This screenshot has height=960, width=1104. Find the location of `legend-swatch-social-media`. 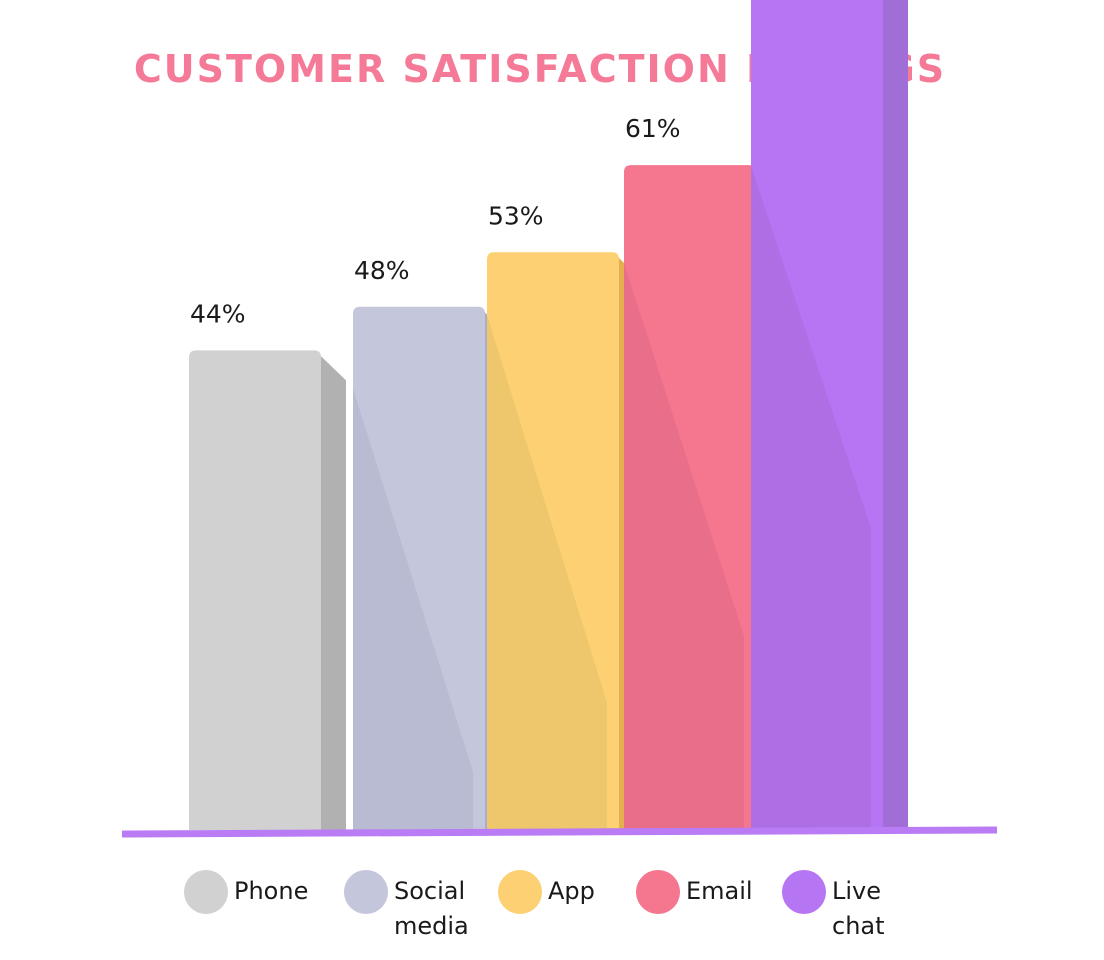

legend-swatch-social-media is located at coordinates (366, 892).